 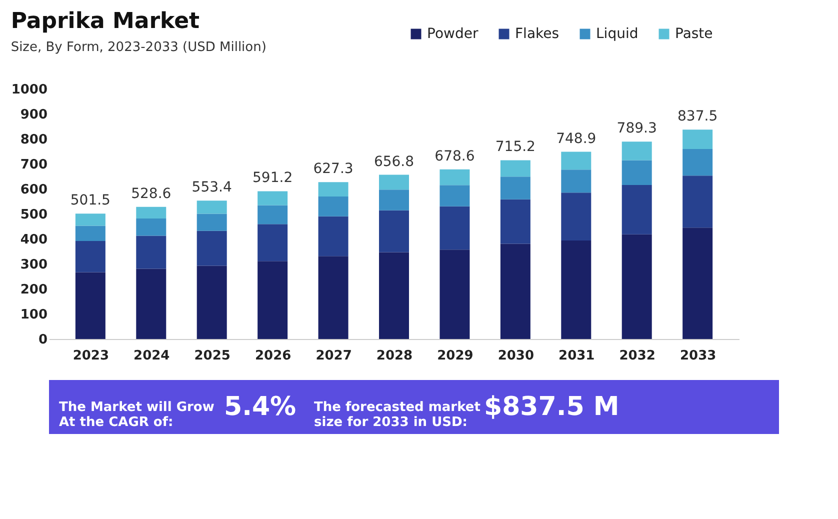 What do you see at coordinates (136, 415) in the screenshot?
I see `text: The Market will Grow At the CAGR of:` at bounding box center [136, 415].